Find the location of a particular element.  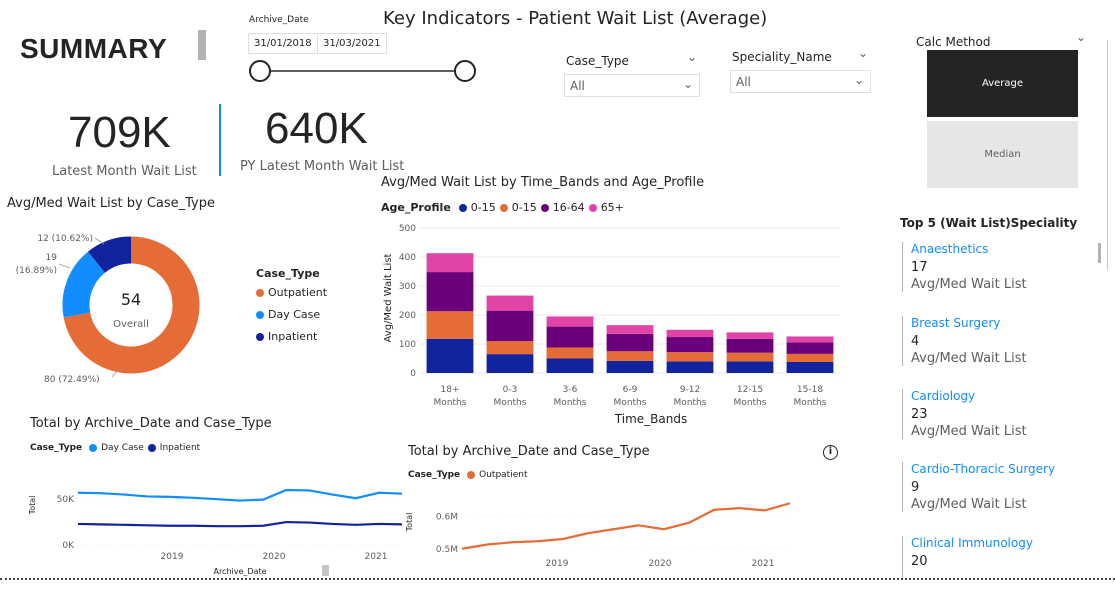

top5-value: 4 is located at coordinates (915, 341).